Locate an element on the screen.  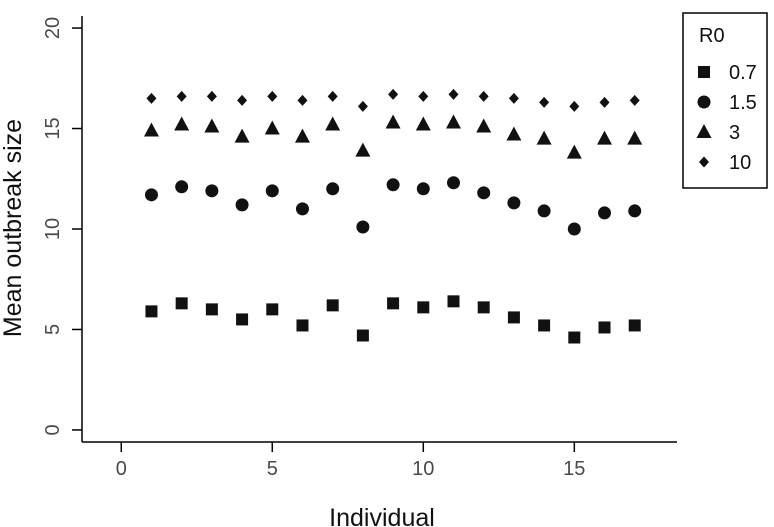
legend-title: R0 is located at coordinates (712, 36).